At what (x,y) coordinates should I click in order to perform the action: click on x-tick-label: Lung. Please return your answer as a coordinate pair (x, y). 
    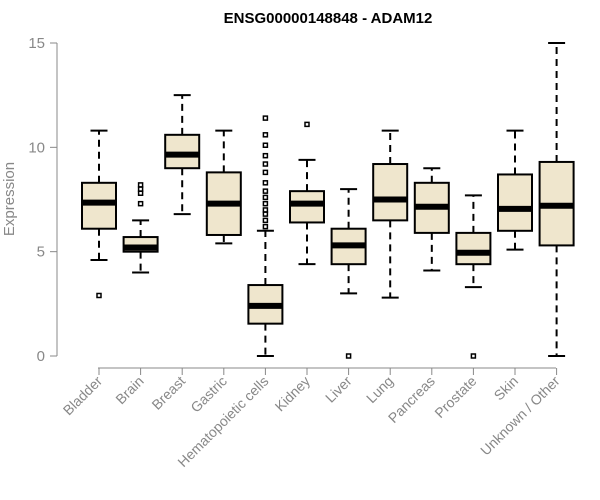
    Looking at the image, I should click on (379, 389).